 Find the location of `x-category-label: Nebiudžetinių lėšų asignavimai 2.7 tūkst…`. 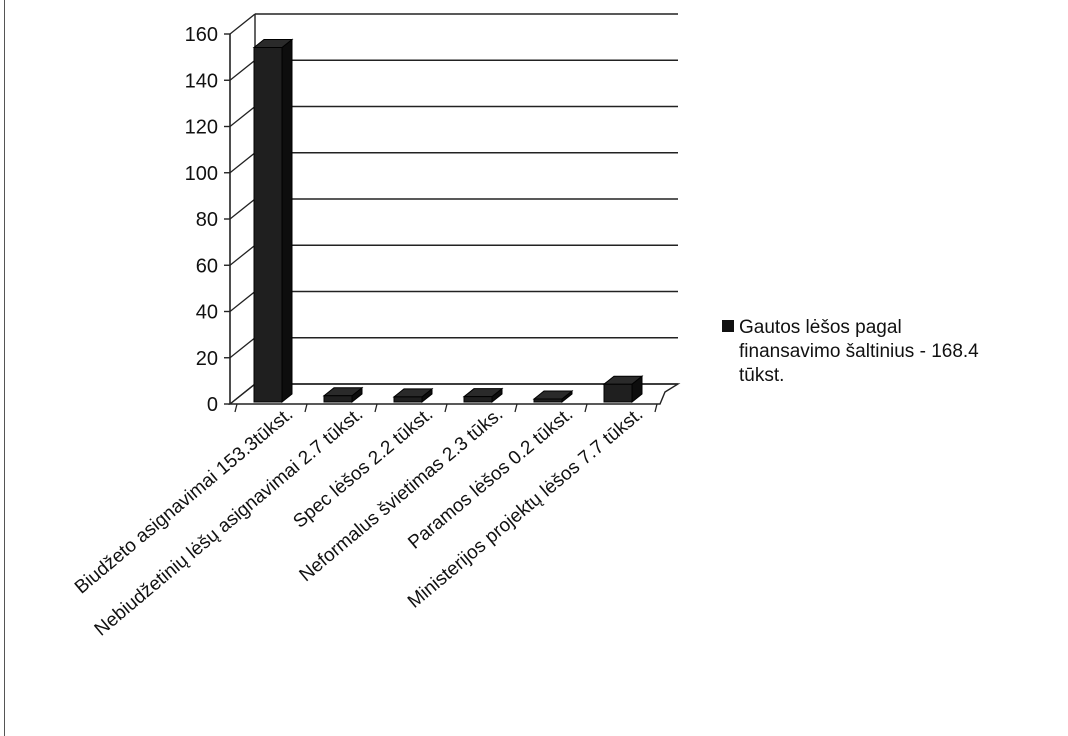

x-category-label: Nebiudžetinių lėšų asignavimai 2.7 tūkst… is located at coordinates (229, 522).